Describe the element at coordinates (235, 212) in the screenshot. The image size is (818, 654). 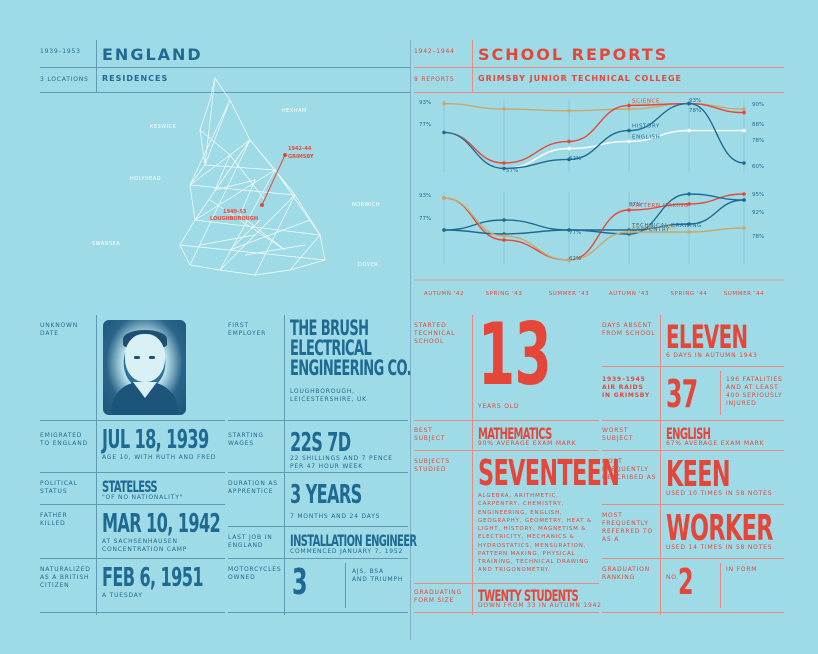
I see `map-label-loughborough-years: 1940–53` at that location.